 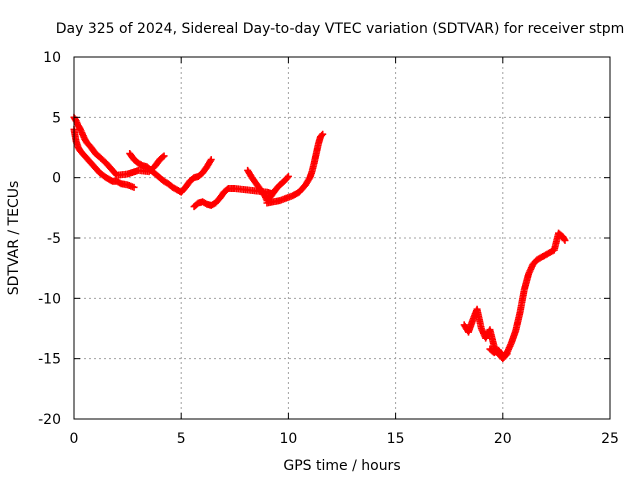 I want to click on x-tick-label: 10, so click(x=288, y=439).